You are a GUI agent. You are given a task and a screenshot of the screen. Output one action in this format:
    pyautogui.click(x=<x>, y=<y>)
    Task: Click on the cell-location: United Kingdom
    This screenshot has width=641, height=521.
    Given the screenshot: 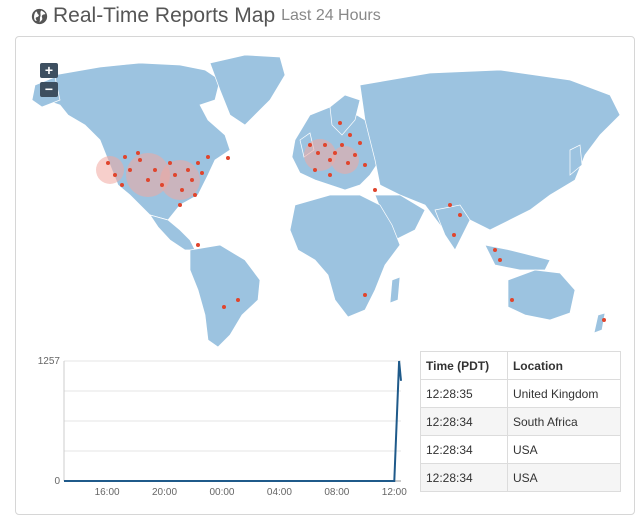 What is the action you would take?
    pyautogui.click(x=564, y=393)
    